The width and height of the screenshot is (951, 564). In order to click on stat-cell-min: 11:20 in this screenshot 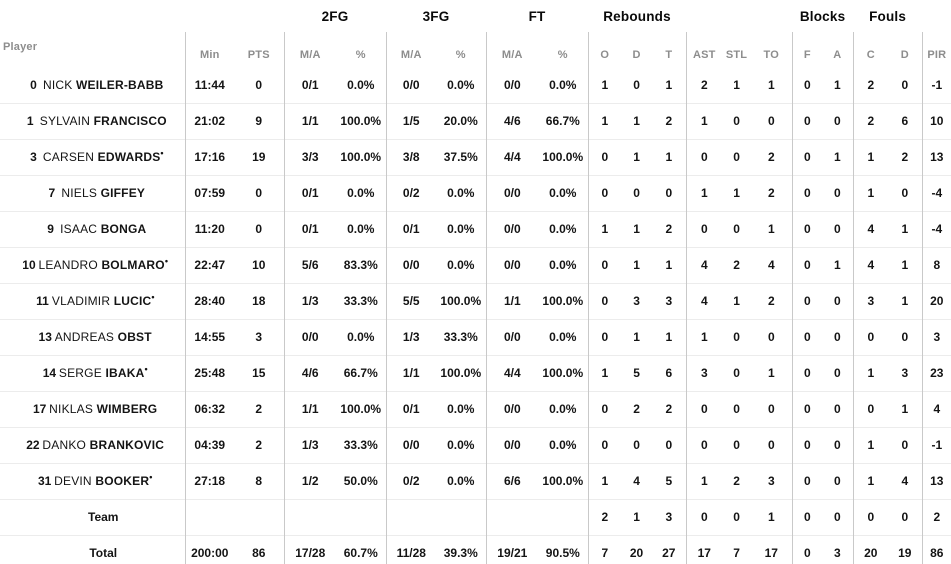, I will do `click(209, 229)`.